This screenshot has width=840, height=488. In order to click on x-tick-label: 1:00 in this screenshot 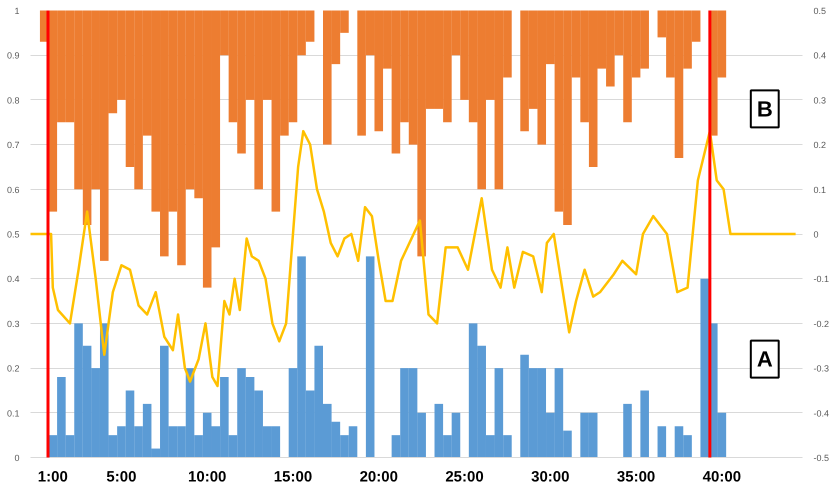, I will do `click(53, 477)`.